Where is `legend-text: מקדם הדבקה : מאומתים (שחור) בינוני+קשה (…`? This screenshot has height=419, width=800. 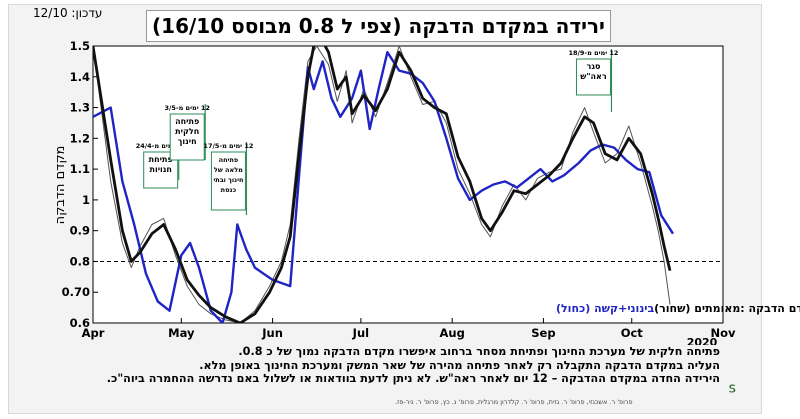 legend-text: מקדם הדבקה : מאומתים (שחור) בינוני+קשה (… is located at coordinates (678, 308).